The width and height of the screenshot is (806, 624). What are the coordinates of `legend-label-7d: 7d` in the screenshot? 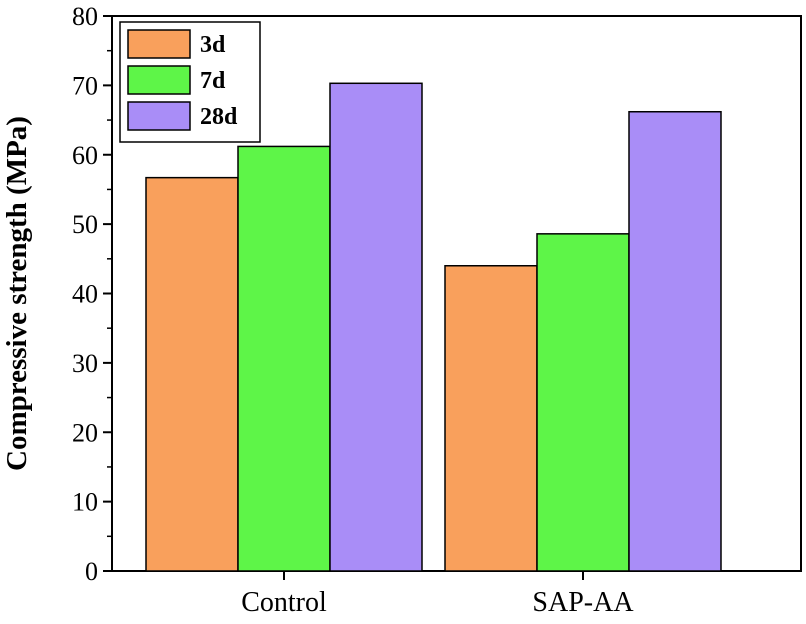 It's located at (213, 81).